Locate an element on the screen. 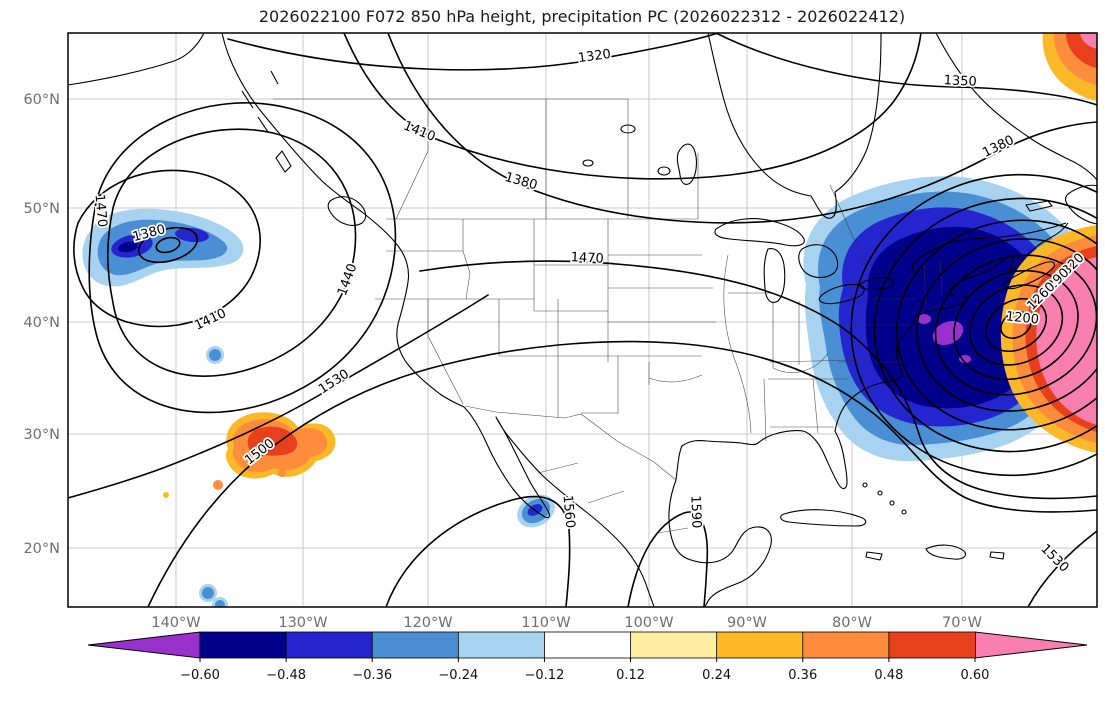 The width and height of the screenshot is (1105, 702). jamaica is located at coordinates (874, 556).